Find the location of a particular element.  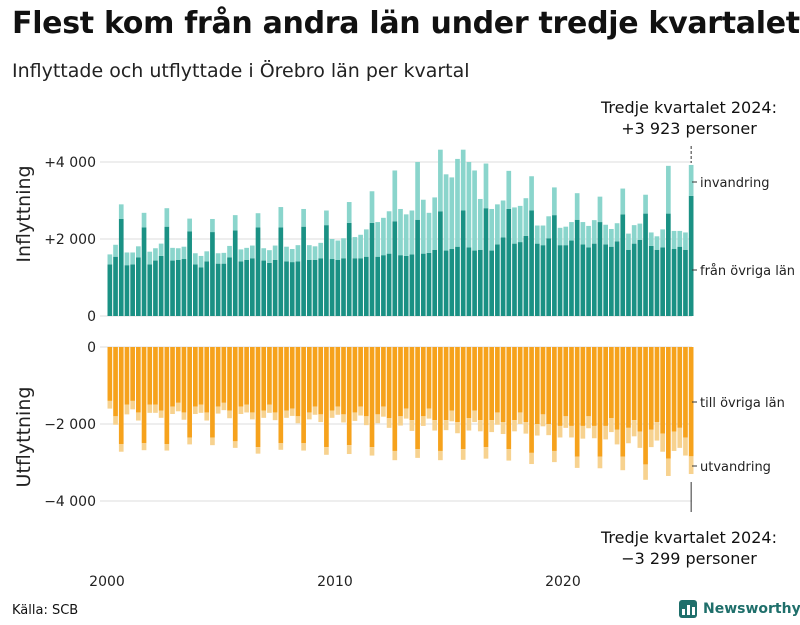

callout-top-line2: +3 923 personer is located at coordinates (689, 128).